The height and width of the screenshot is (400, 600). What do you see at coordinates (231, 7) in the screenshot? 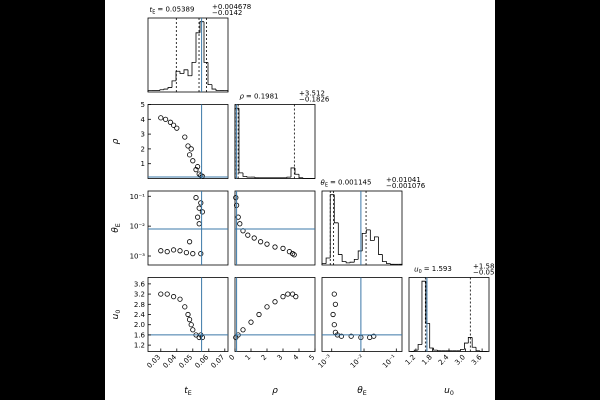
I see `error-plus: +0.004678` at bounding box center [231, 7].